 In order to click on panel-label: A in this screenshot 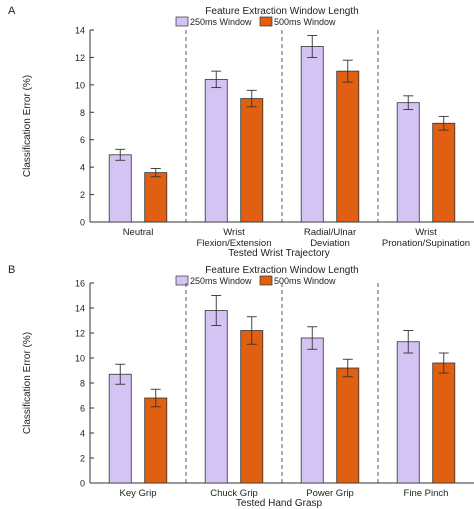, I will do `click(12, 11)`.